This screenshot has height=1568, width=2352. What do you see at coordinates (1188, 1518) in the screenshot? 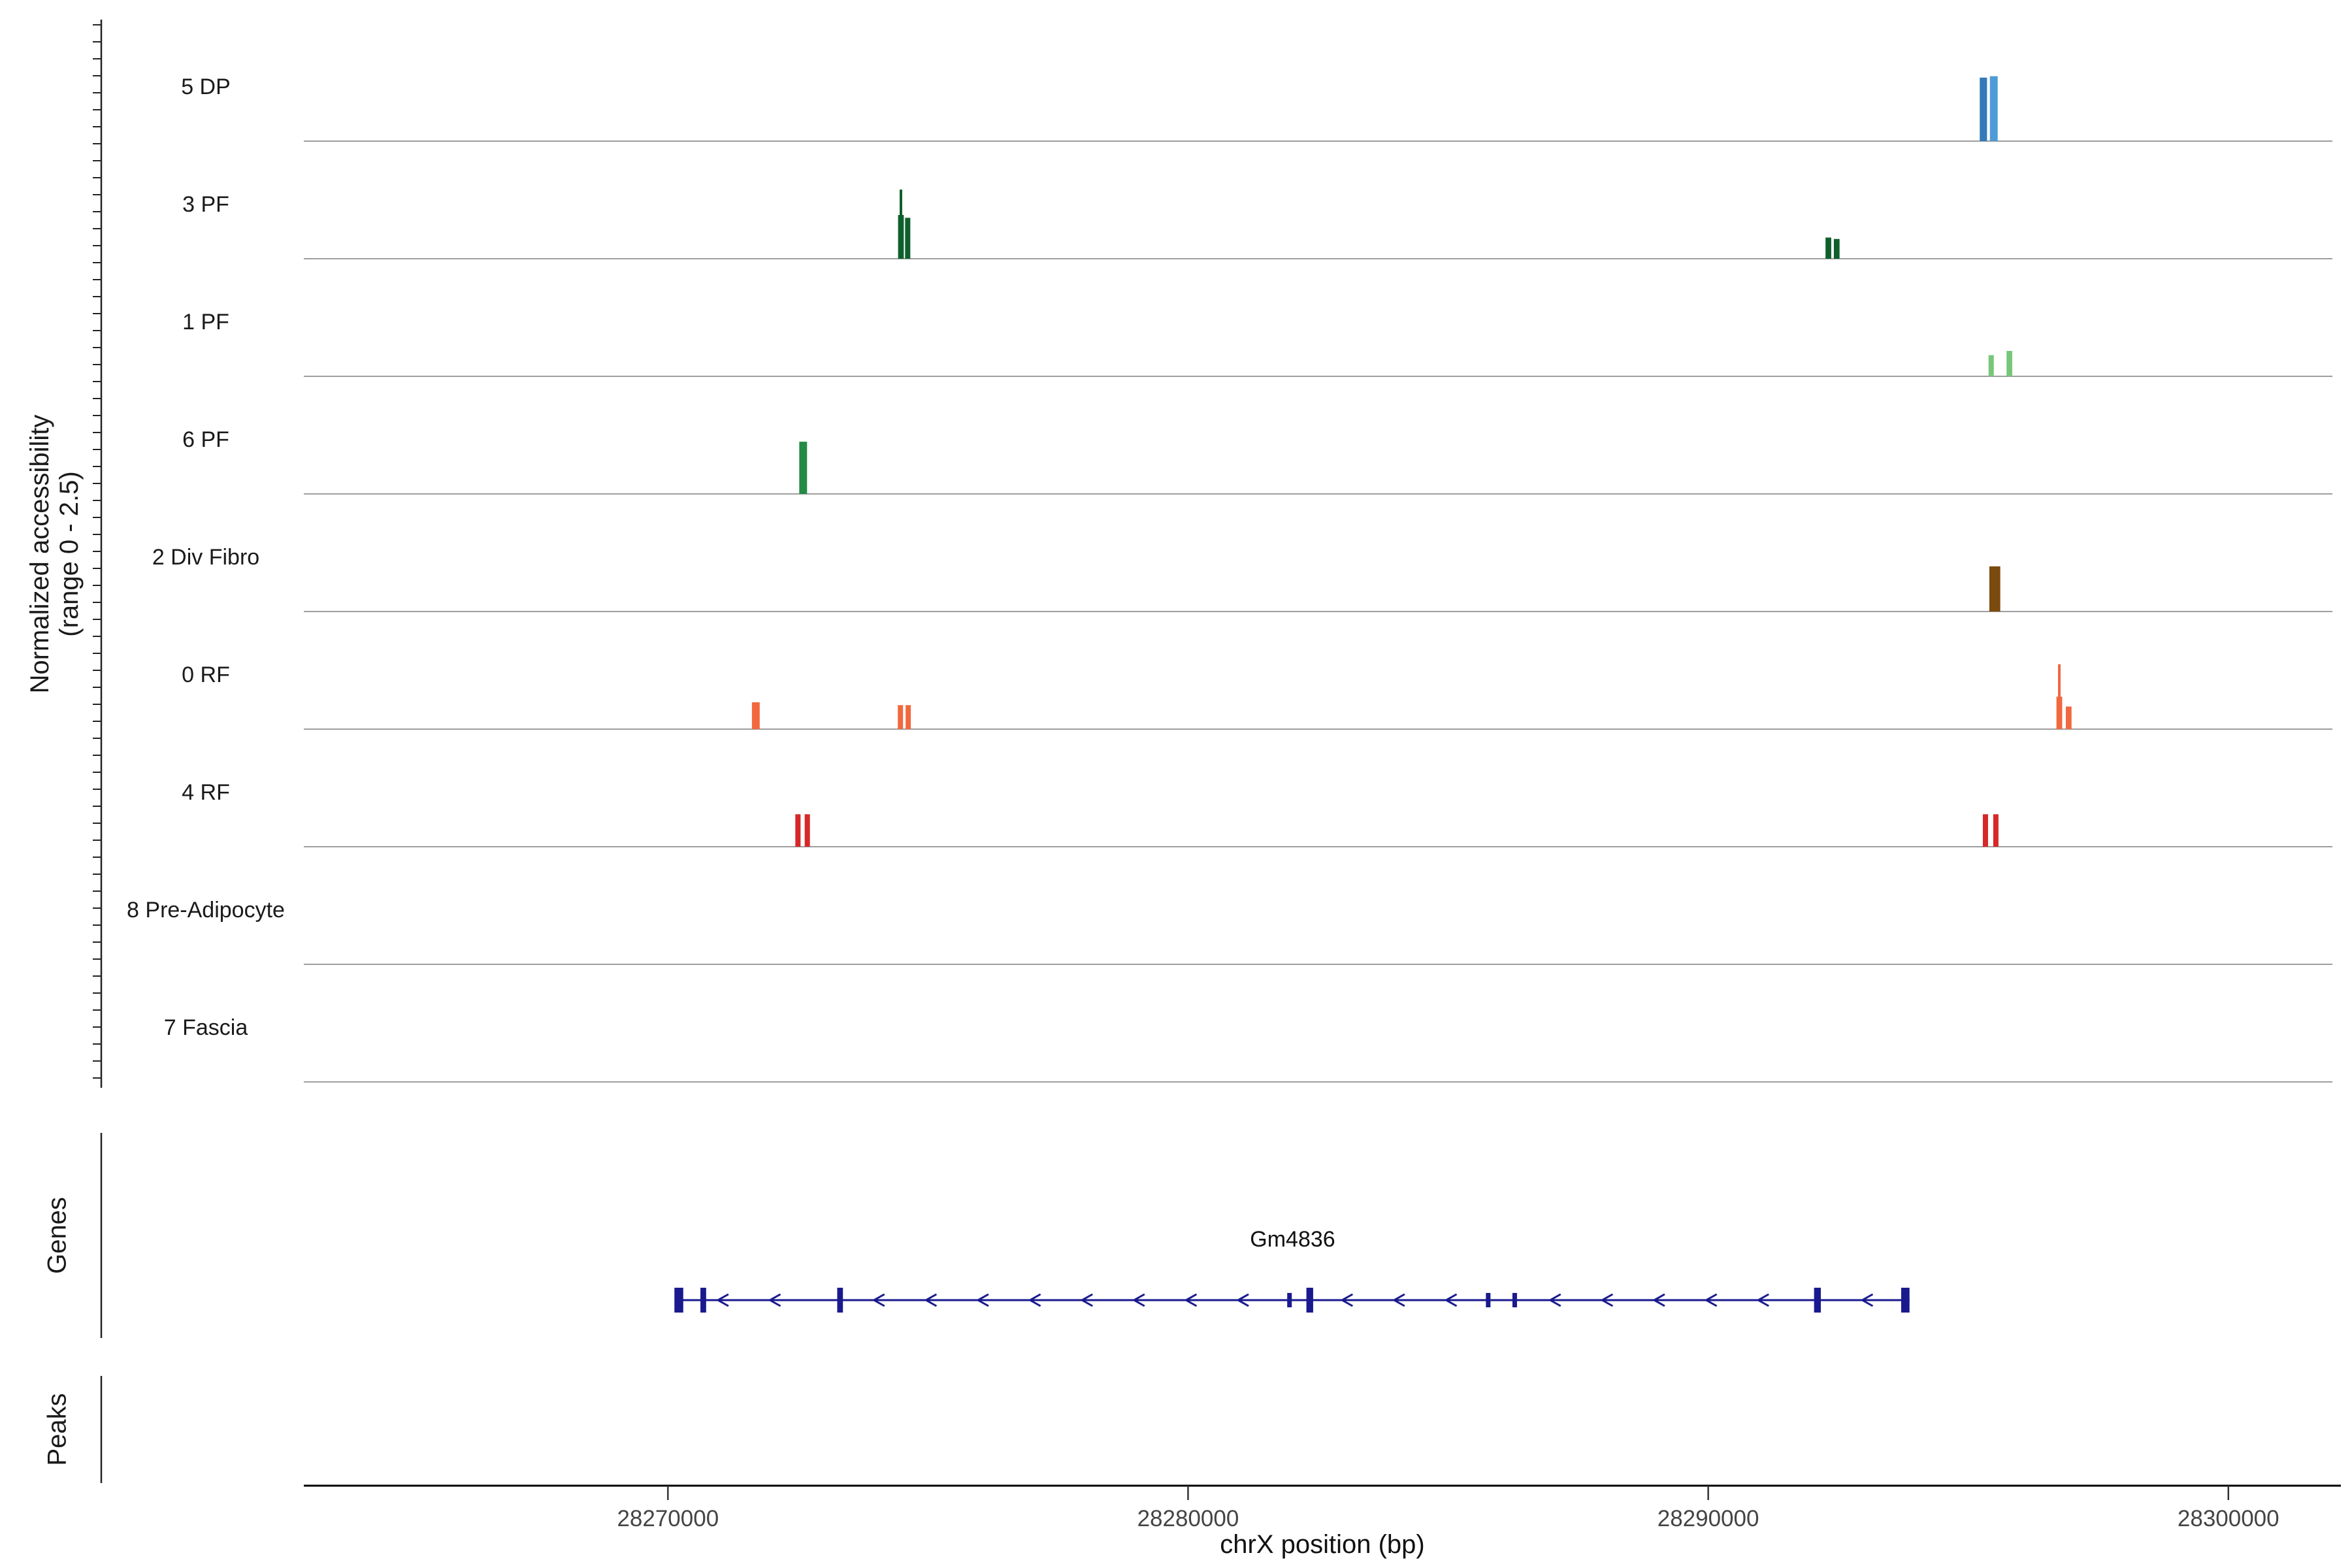
I see `x-tick-label: 28280000` at bounding box center [1188, 1518].